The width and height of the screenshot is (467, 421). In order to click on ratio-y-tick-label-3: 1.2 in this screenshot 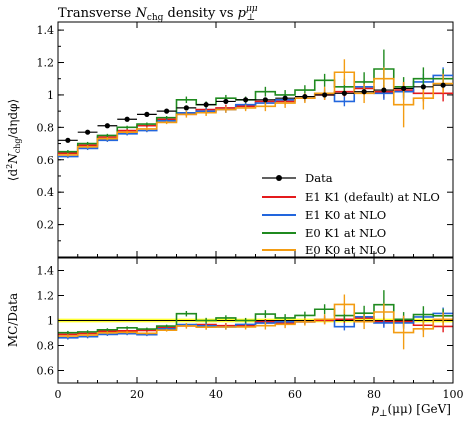, I will do `click(46, 296)`.